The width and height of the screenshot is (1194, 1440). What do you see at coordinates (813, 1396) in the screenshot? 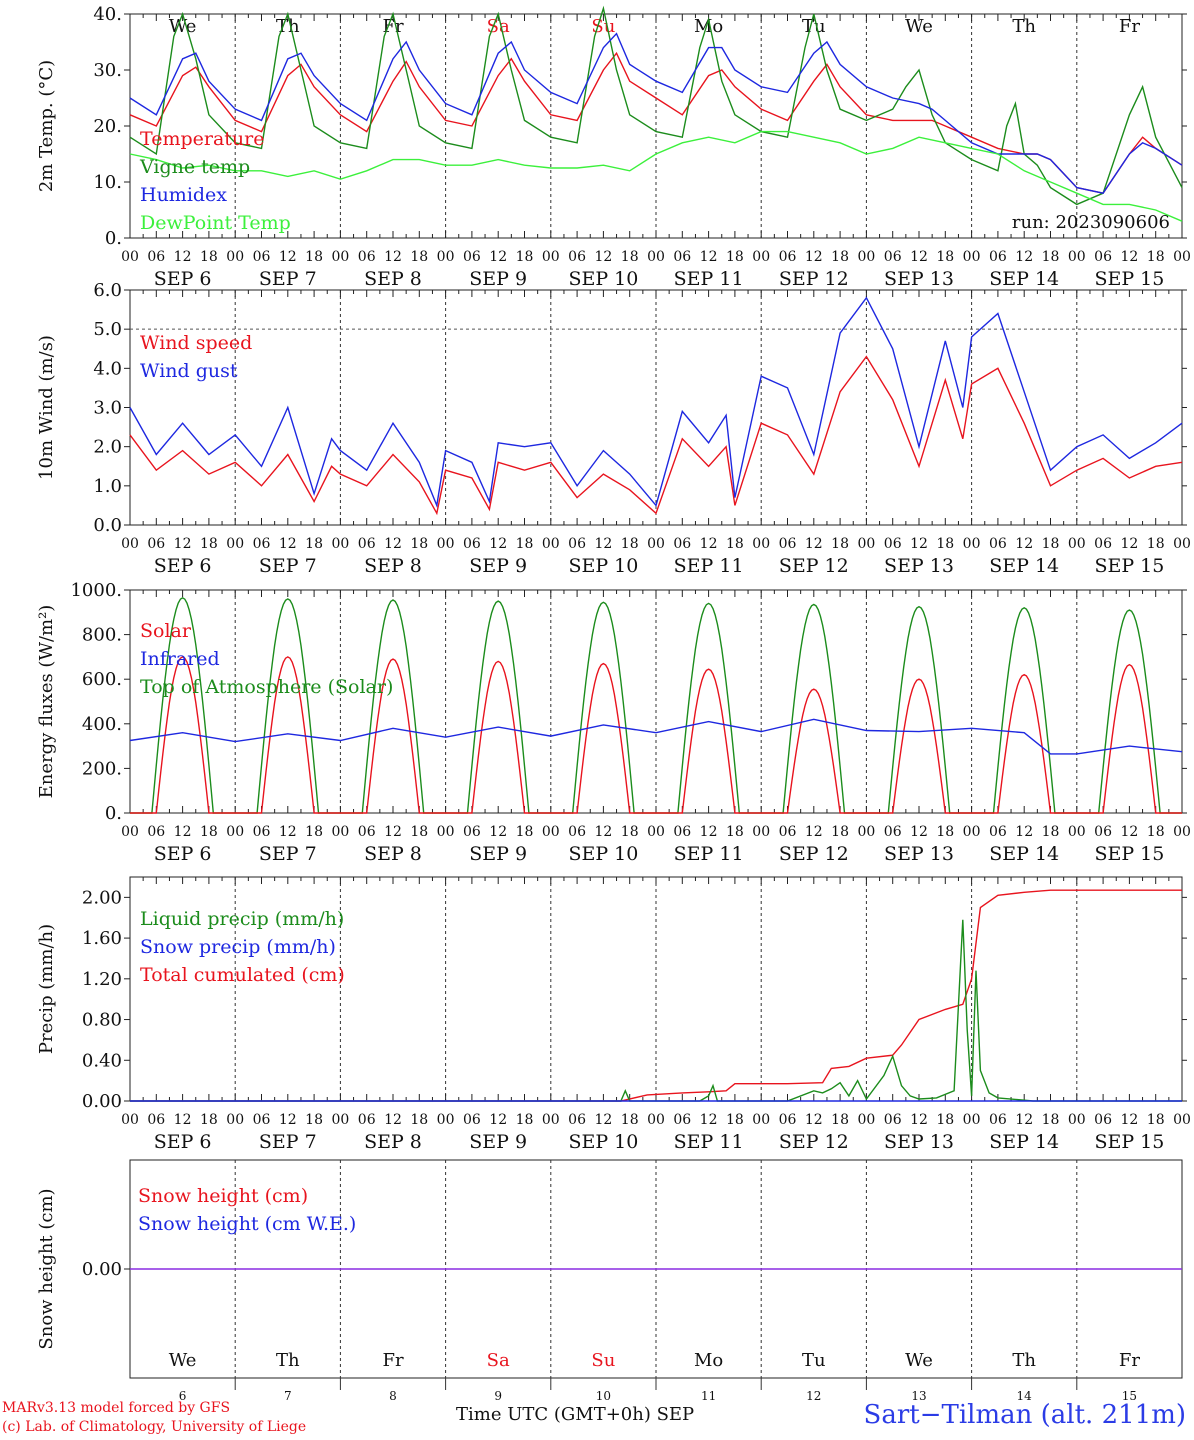
I see `day-number: 12` at bounding box center [813, 1396].